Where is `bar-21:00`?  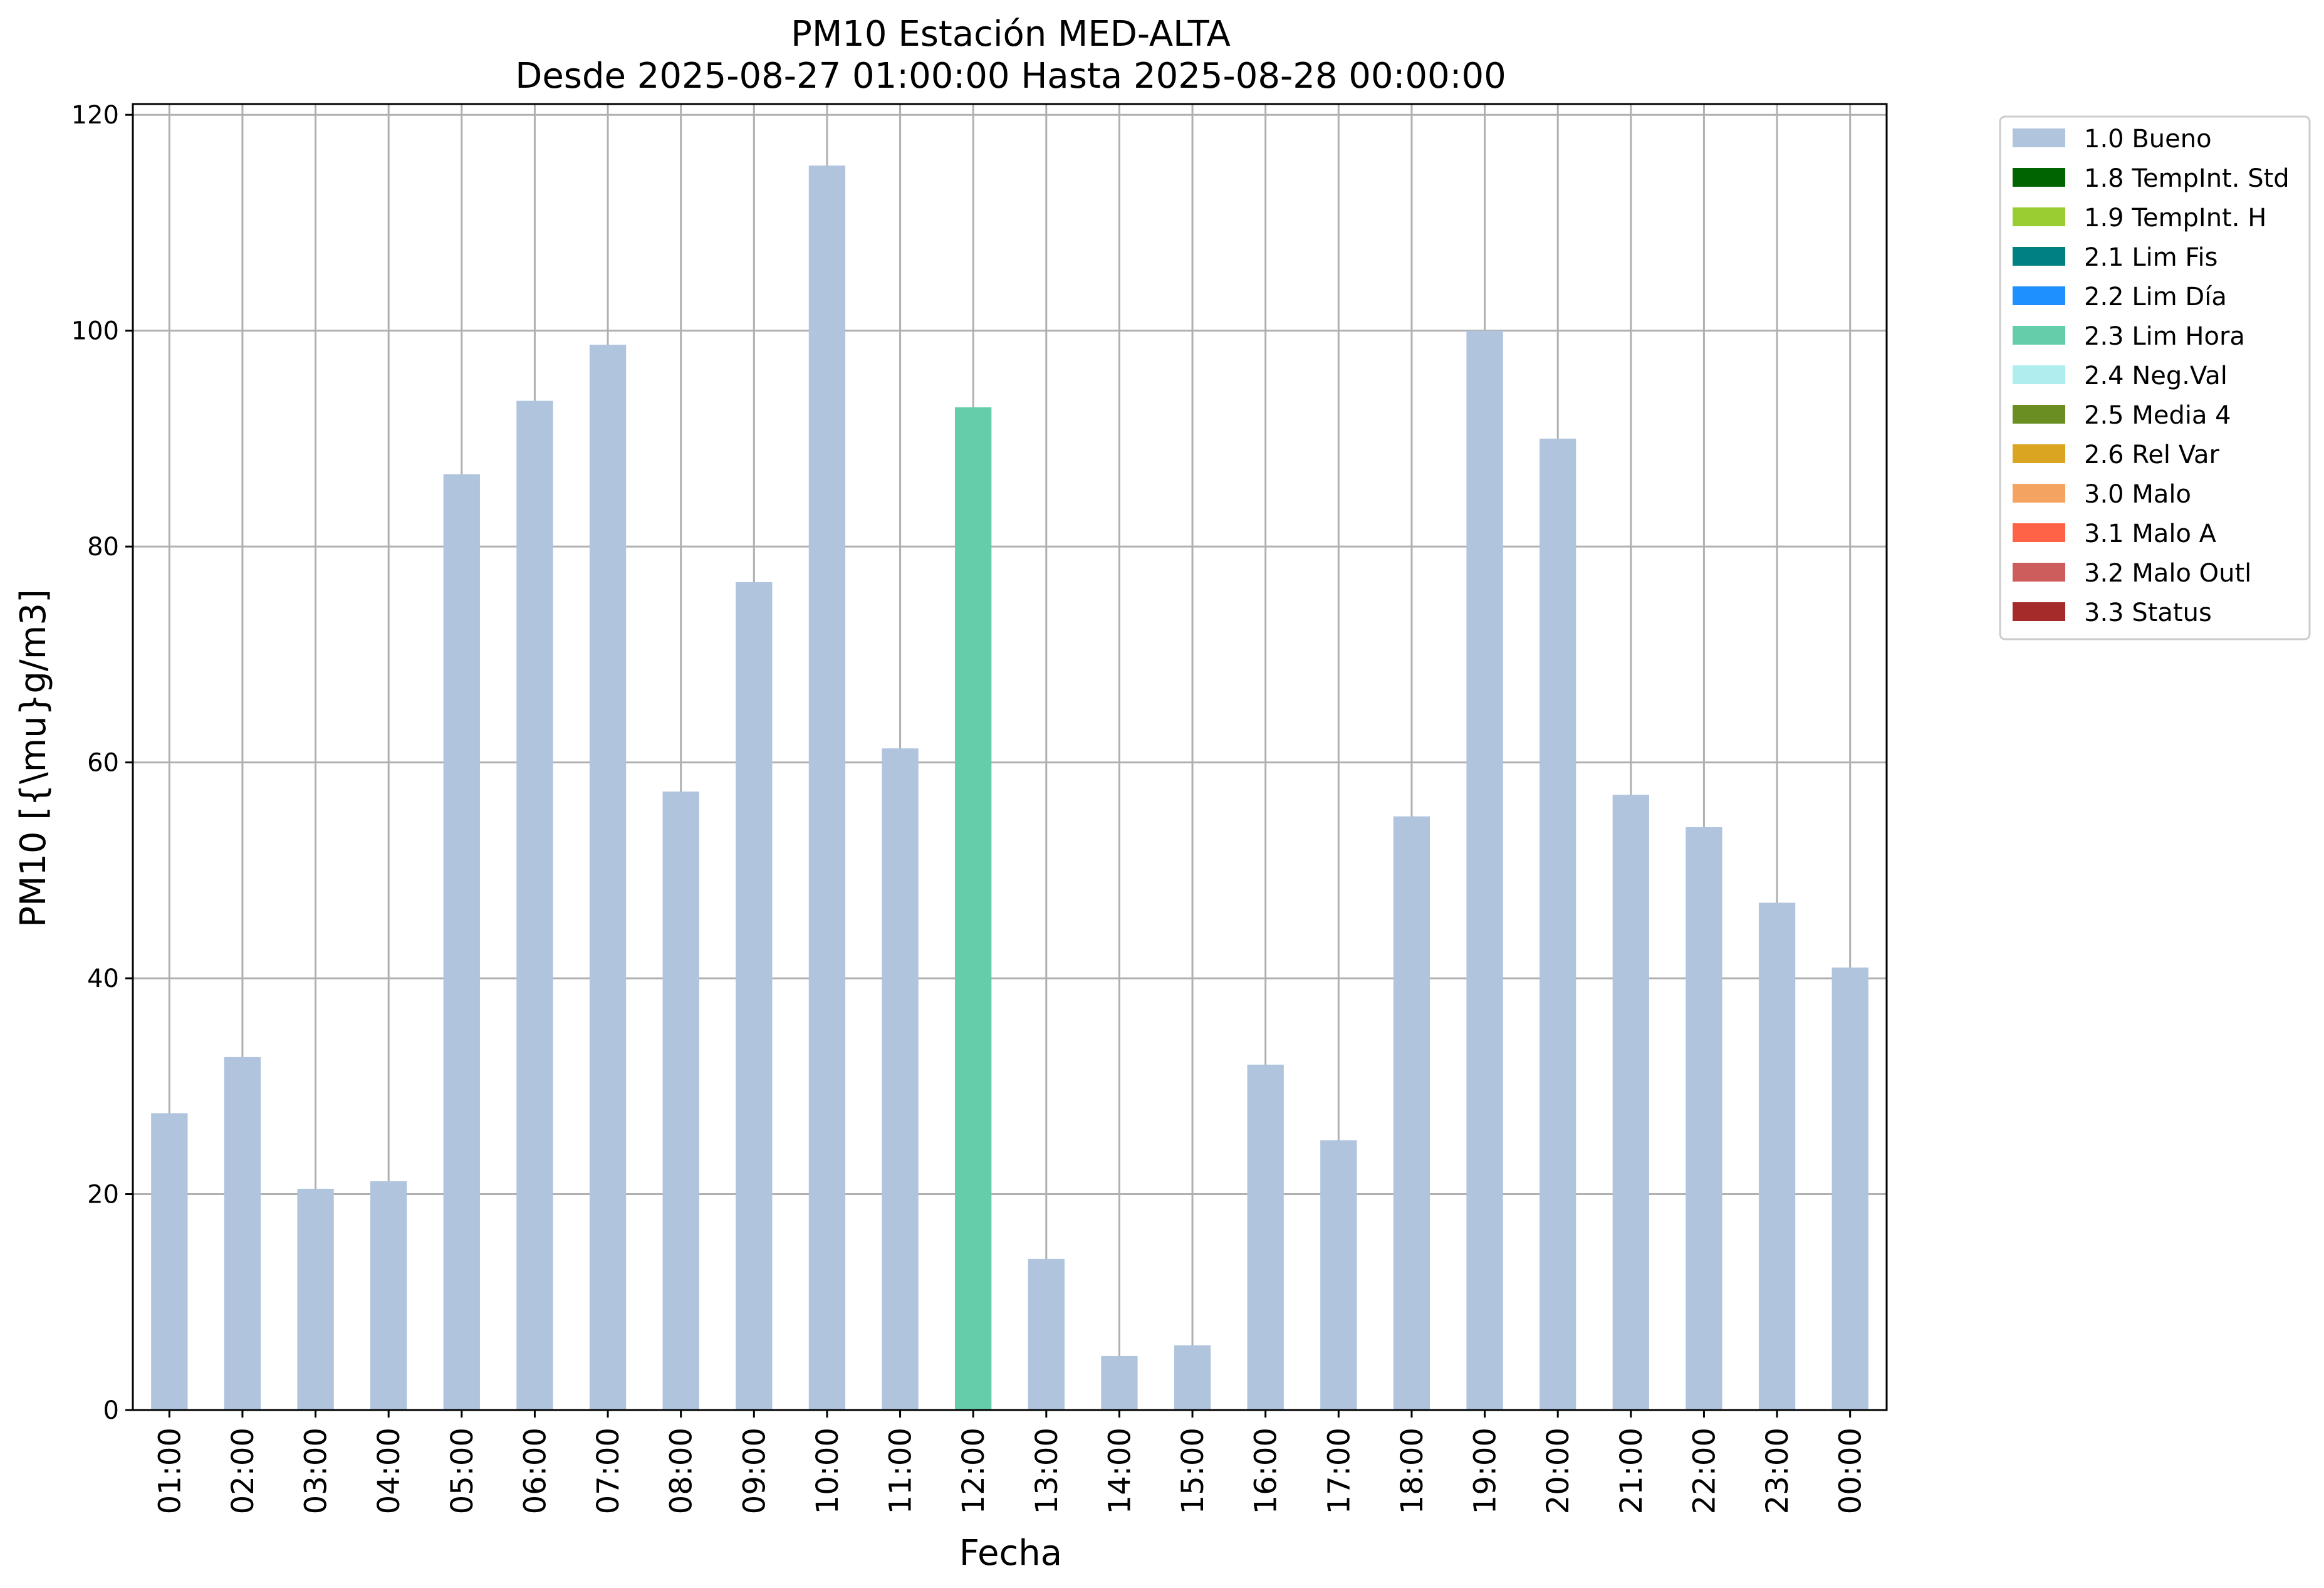
bar-21:00 is located at coordinates (1630, 1103).